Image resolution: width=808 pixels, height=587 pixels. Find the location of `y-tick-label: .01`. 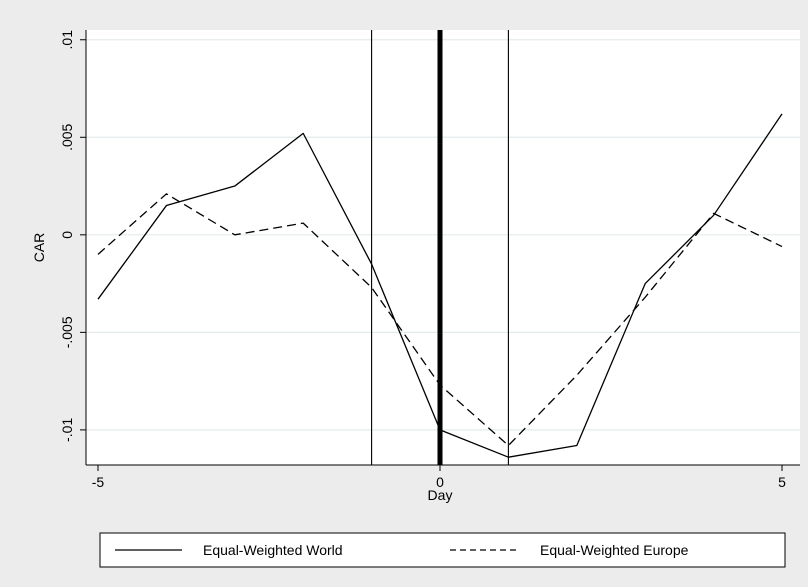

y-tick-label: .01 is located at coordinates (67, 40).